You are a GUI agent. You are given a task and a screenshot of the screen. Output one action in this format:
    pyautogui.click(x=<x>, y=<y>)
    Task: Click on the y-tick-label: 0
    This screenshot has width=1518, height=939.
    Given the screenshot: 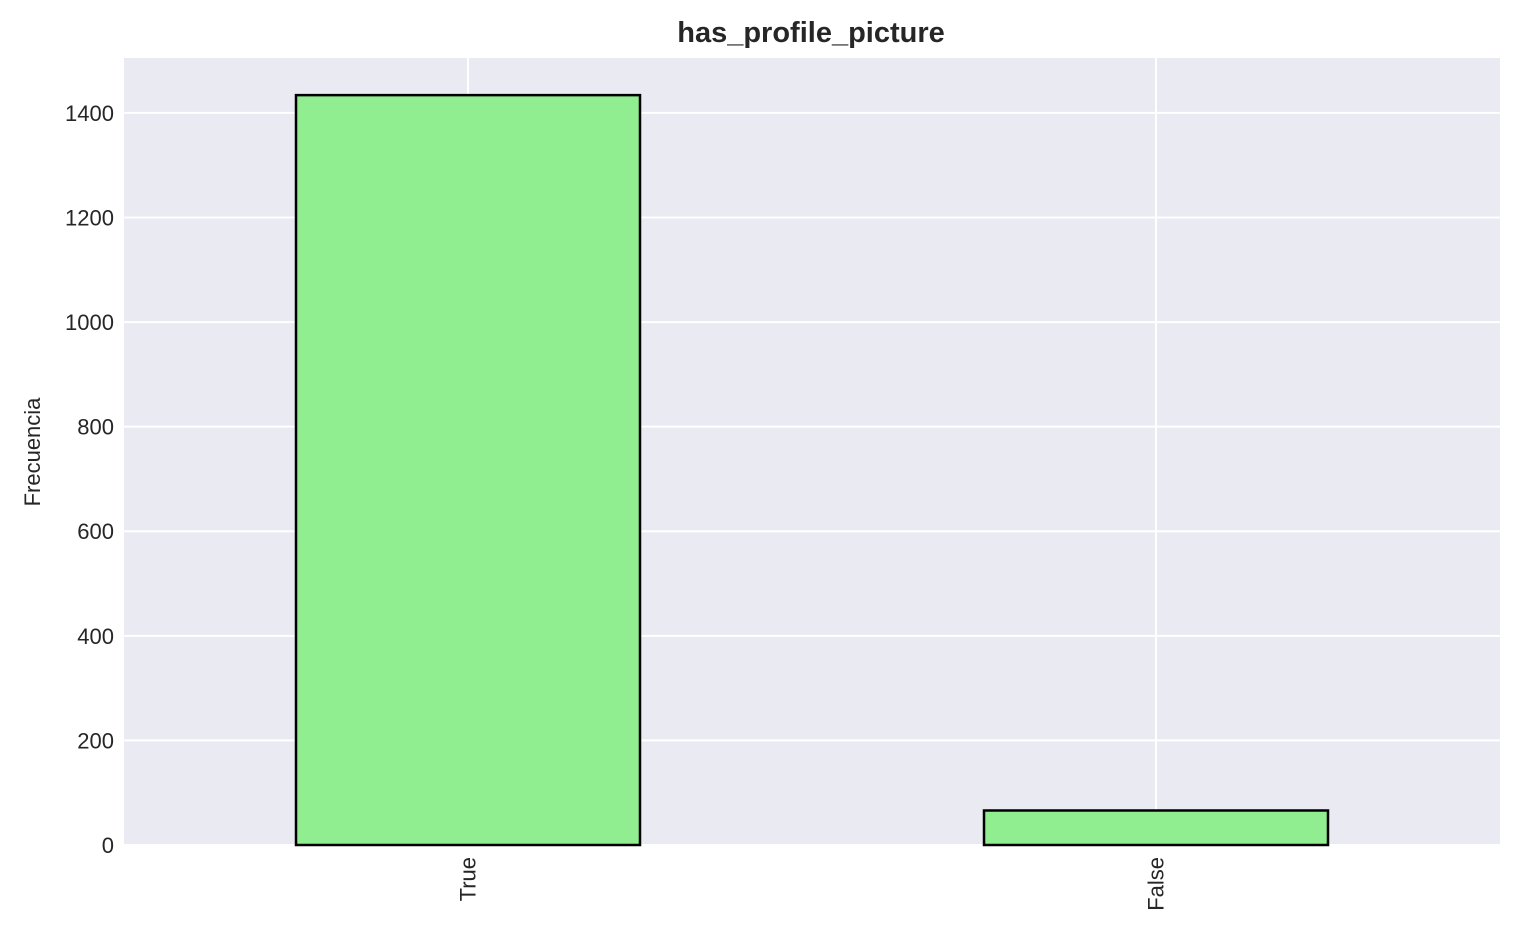 What is the action you would take?
    pyautogui.click(x=108, y=845)
    